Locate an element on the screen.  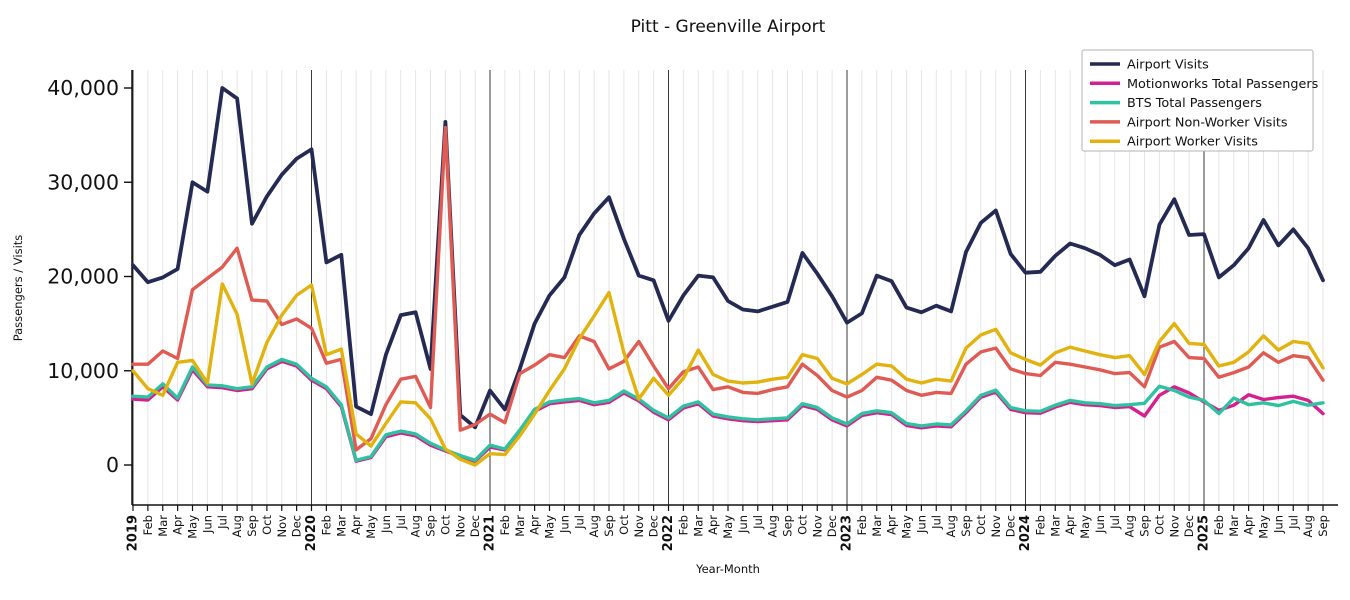
legend-item-airport-visits: Airport Visits is located at coordinates (1149, 65).